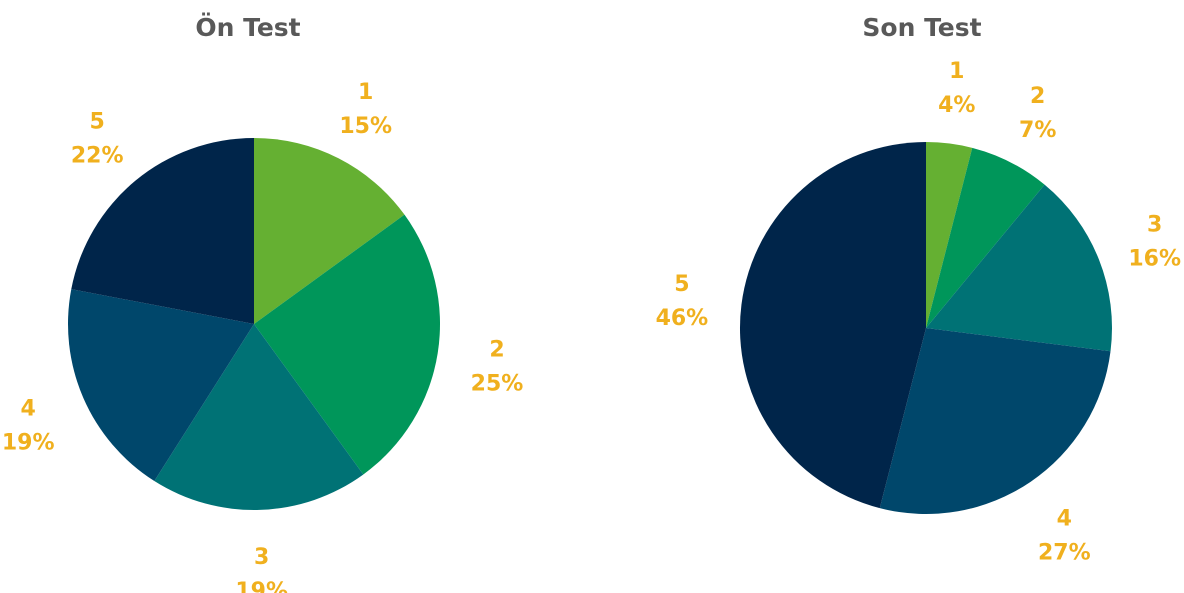 The image size is (1184, 593). What do you see at coordinates (497, 384) in the screenshot?
I see `slice-percent-label: 25%` at bounding box center [497, 384].